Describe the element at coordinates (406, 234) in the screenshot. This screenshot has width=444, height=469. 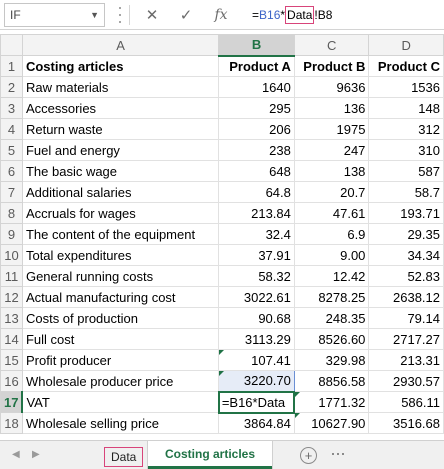
I see `cell-d: 29.35` at that location.